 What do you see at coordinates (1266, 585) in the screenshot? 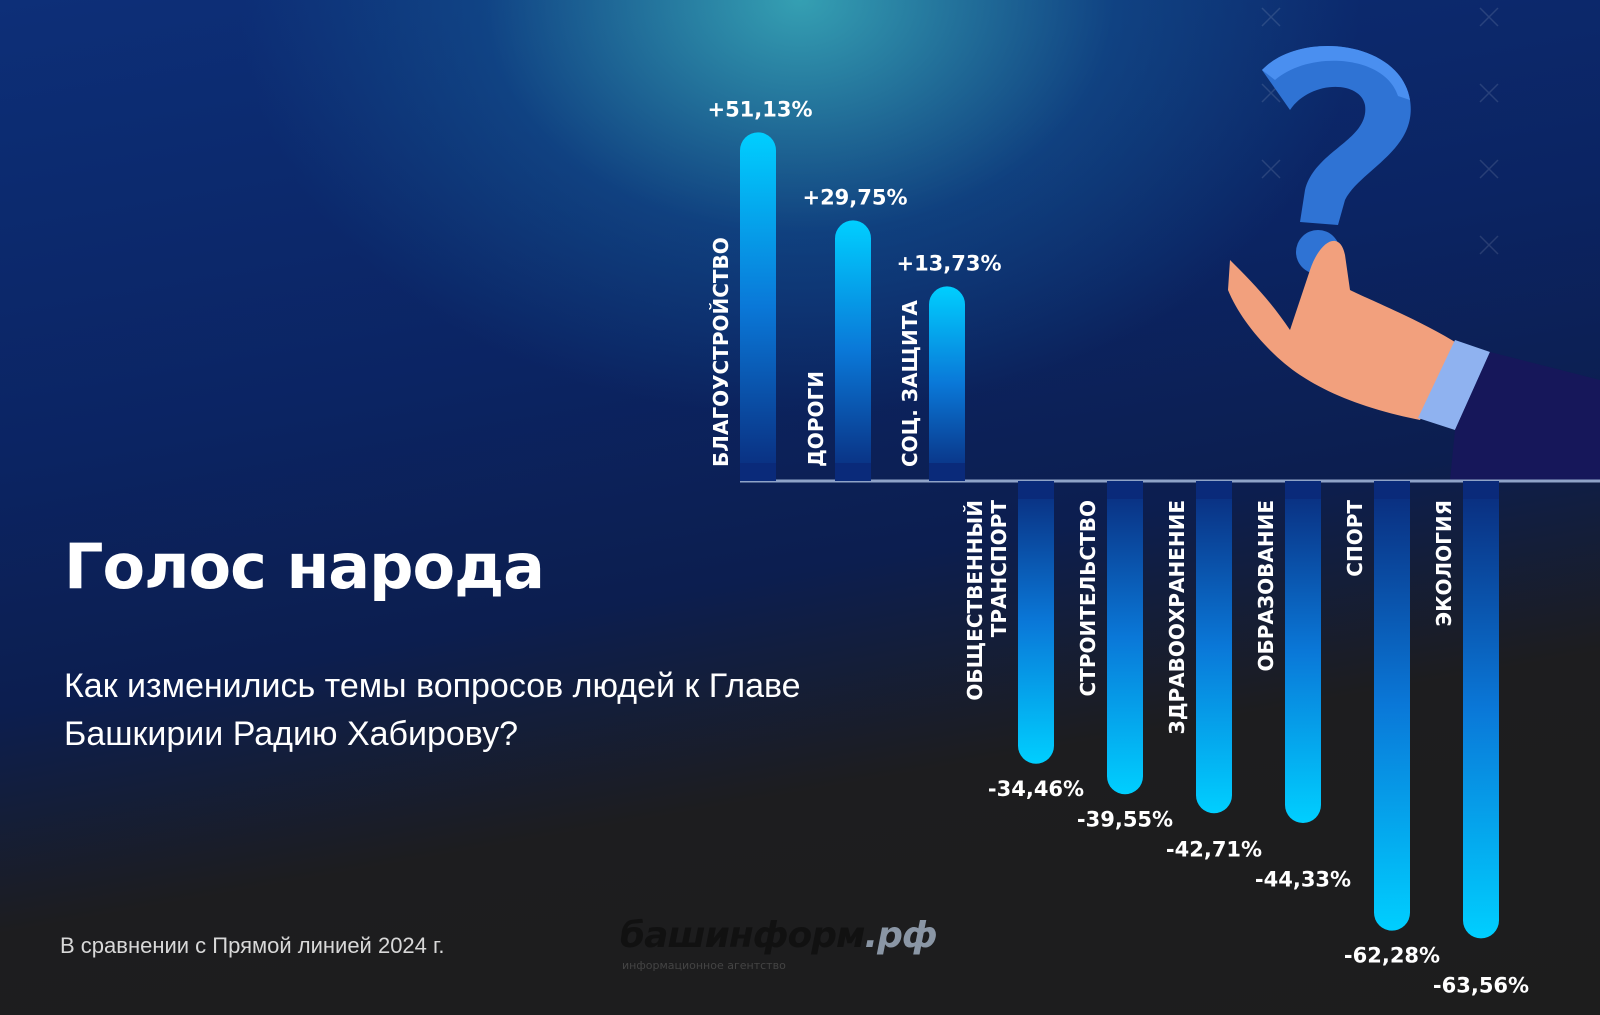
I see `category-label: ОБРАЗОВАНИЕ` at bounding box center [1266, 585].